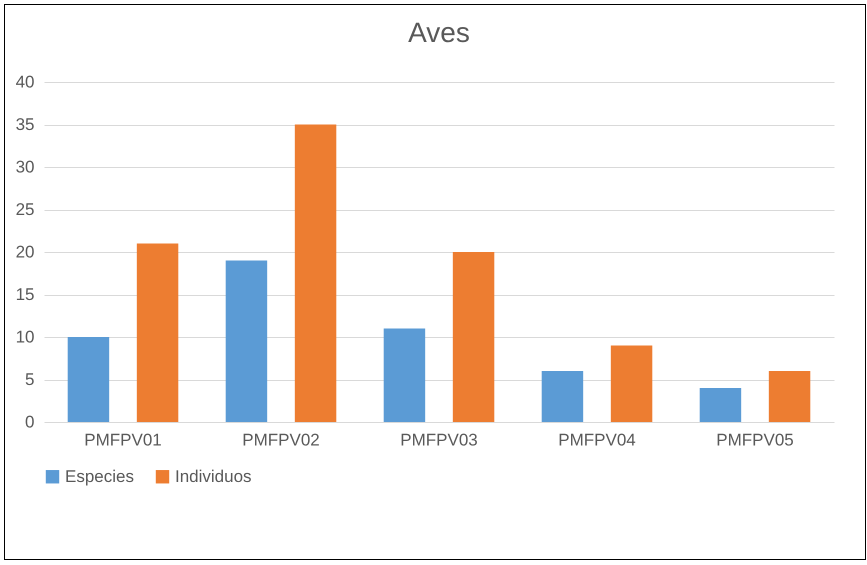 The width and height of the screenshot is (867, 565). Describe the element at coordinates (29, 379) in the screenshot. I see `y-tick-label: 5` at that location.